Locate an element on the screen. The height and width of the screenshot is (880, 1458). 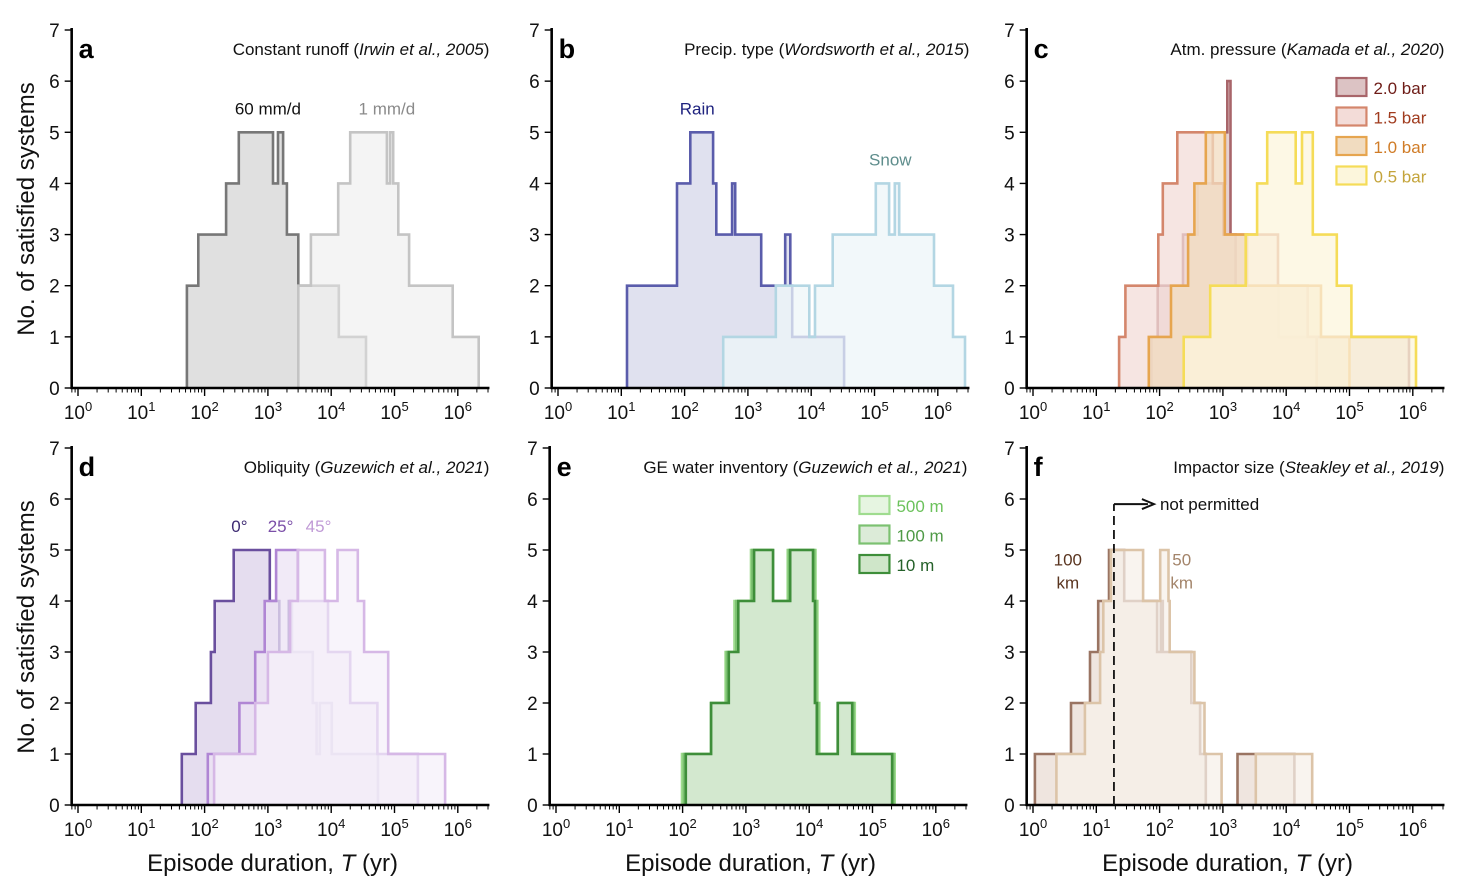
panel-title-part: Kamada et al., 2020 is located at coordinates (1363, 49).